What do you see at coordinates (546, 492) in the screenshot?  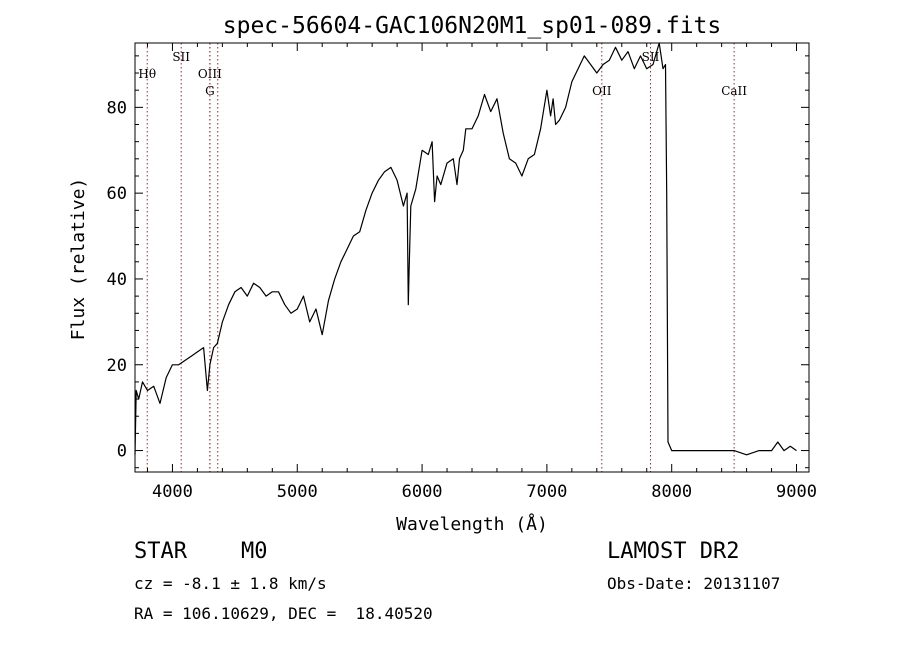 I see `x-tick-label: 7000` at bounding box center [546, 492].